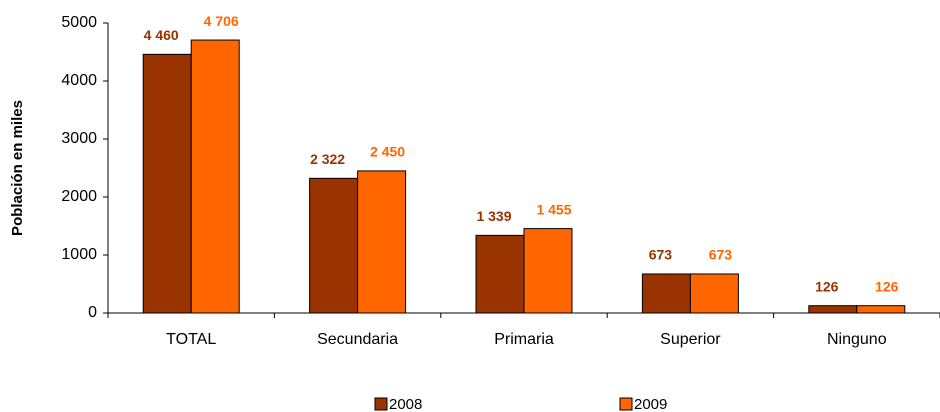 Image resolution: width=940 pixels, height=412 pixels. Describe the element at coordinates (79, 138) in the screenshot. I see `y-tick-label: 3000` at that location.